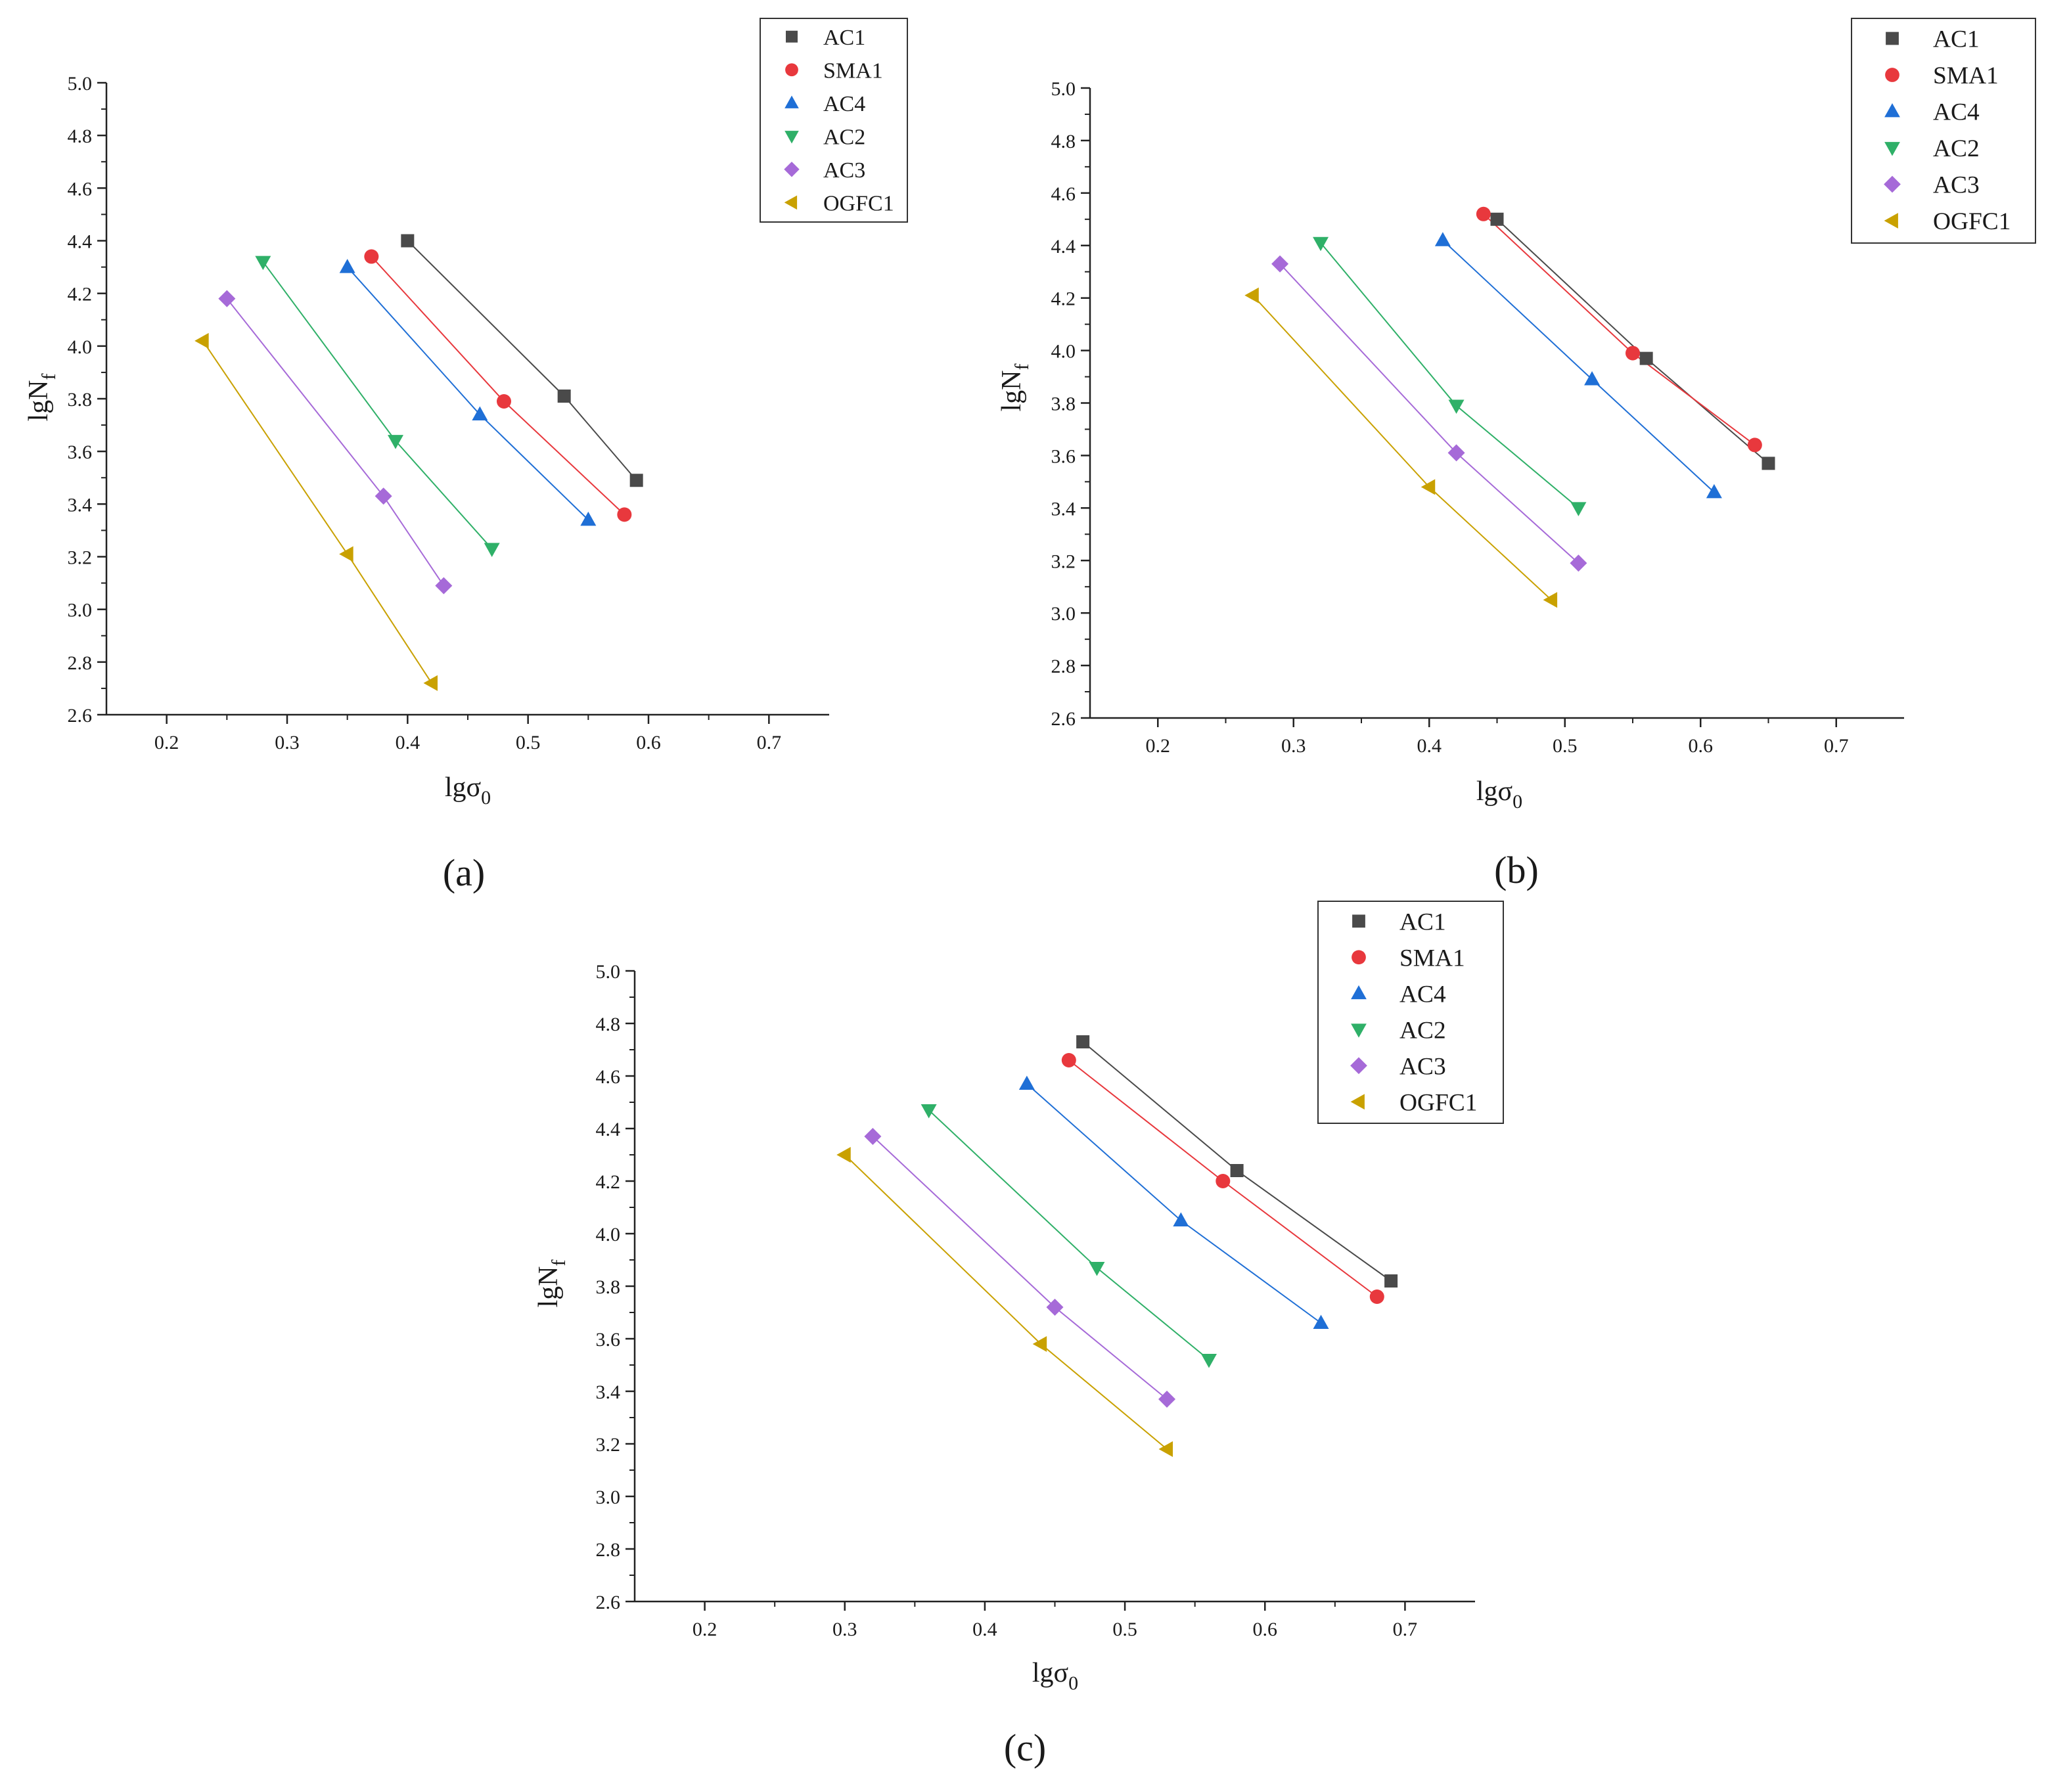  What do you see at coordinates (1516, 870) in the screenshot?
I see `panel-label: (b)` at bounding box center [1516, 870].